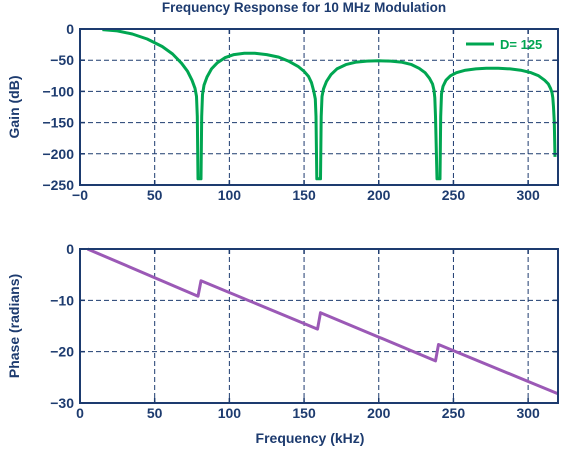 The width and height of the screenshot is (565, 450). Describe the element at coordinates (62, 352) in the screenshot. I see `y-tick-label: −20` at that location.